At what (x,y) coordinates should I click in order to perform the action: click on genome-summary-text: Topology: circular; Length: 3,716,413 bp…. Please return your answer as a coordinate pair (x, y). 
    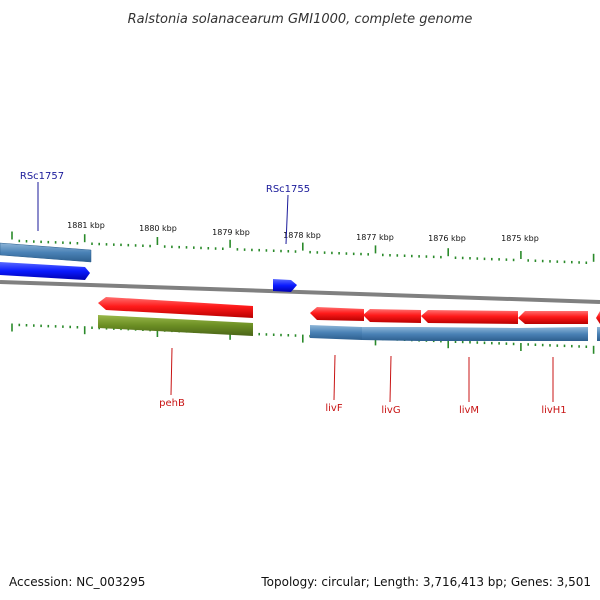
    Looking at the image, I should click on (426, 582).